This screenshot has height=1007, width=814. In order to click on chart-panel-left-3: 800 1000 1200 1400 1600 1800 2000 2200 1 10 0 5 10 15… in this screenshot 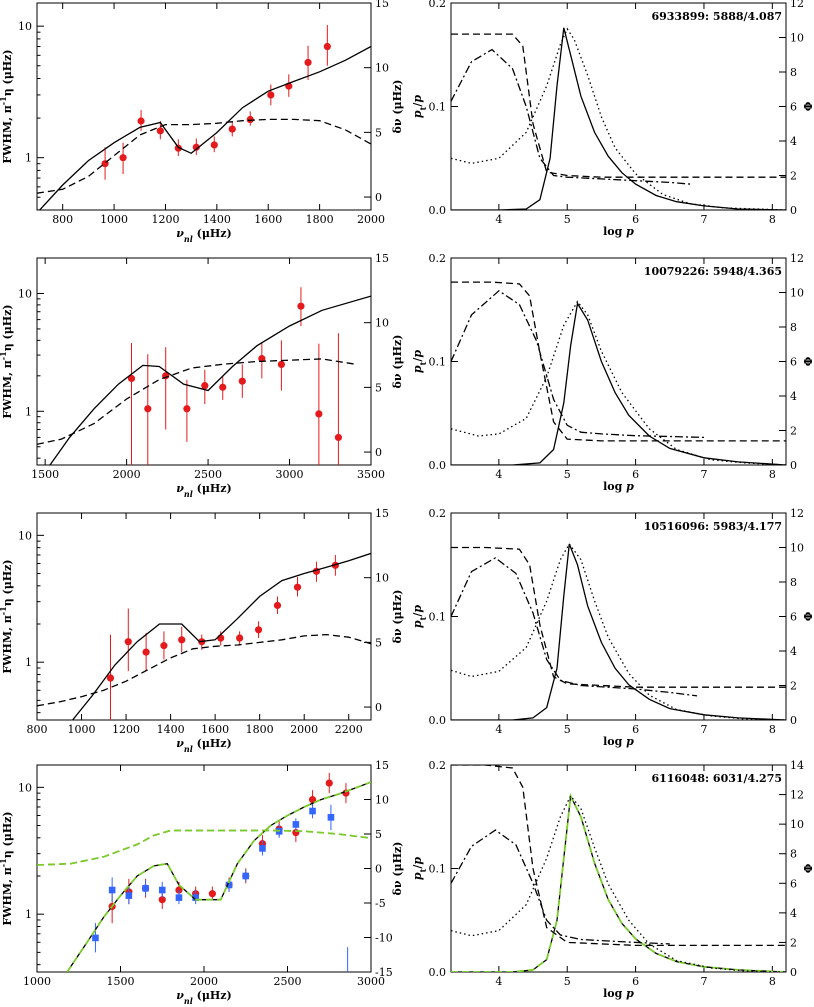, I will do `click(202, 630)`.